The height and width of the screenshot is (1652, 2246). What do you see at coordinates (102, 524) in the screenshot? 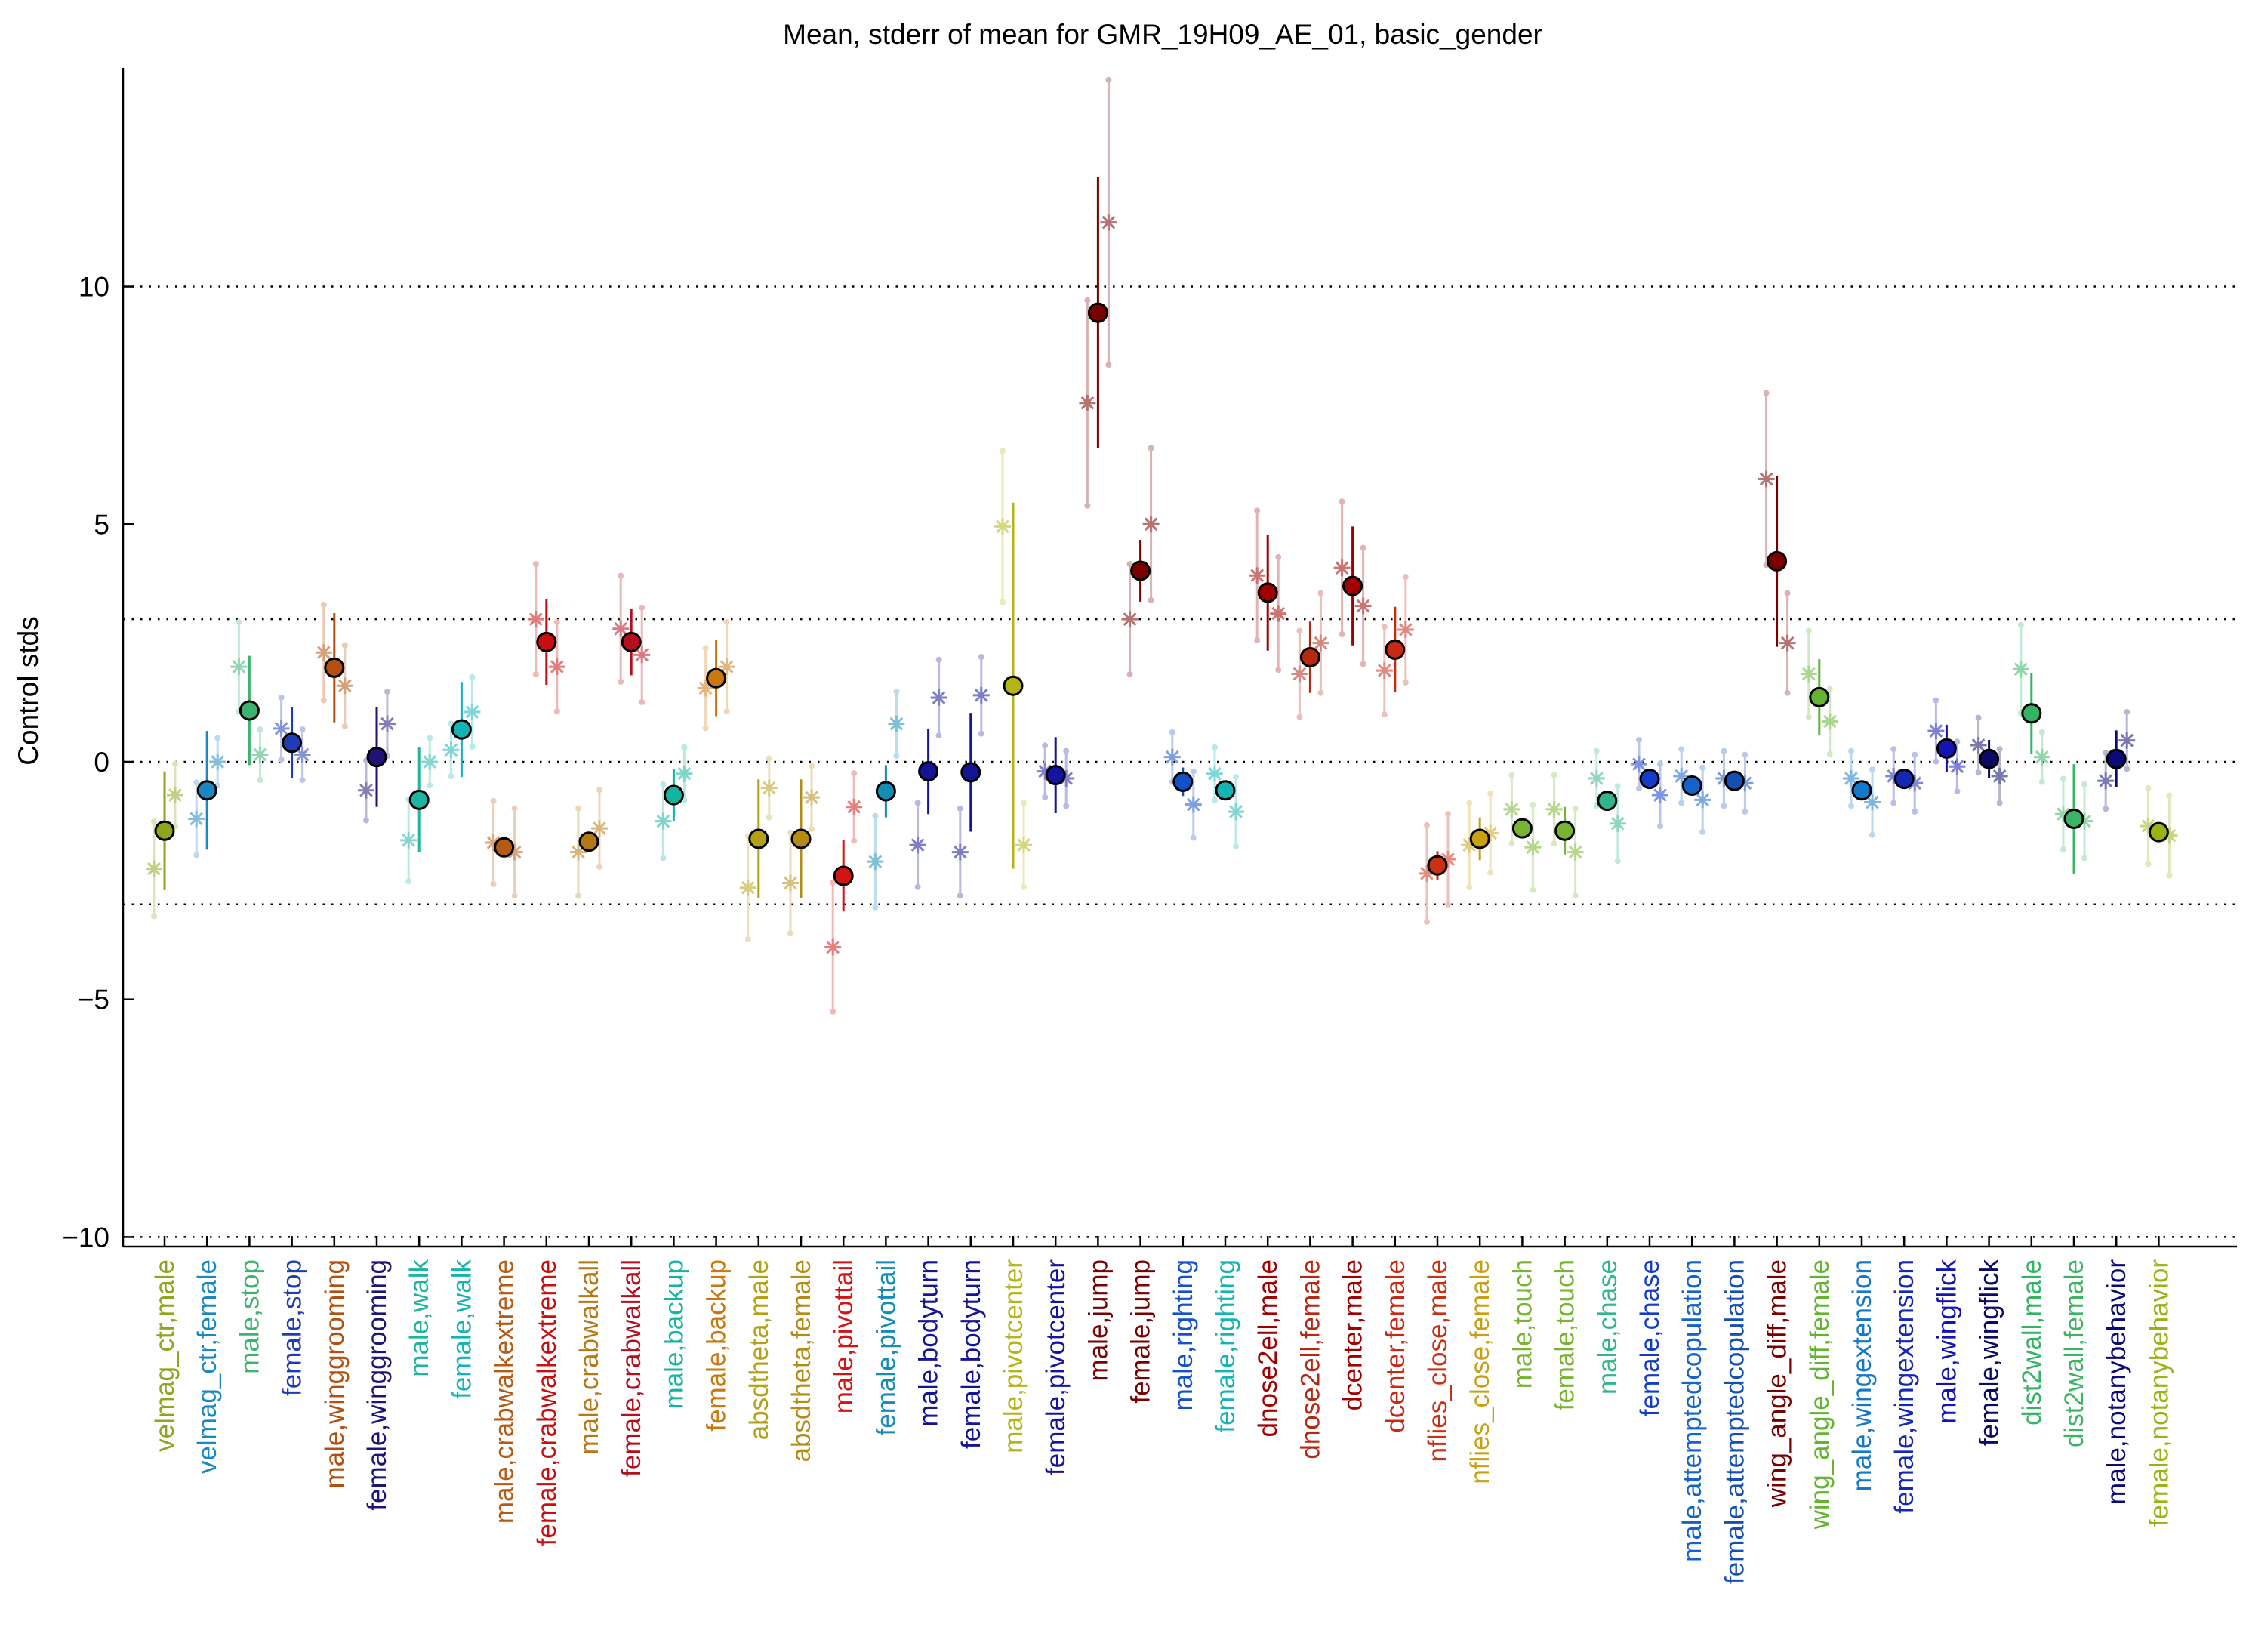
I see `y-tick-label: 5` at bounding box center [102, 524].